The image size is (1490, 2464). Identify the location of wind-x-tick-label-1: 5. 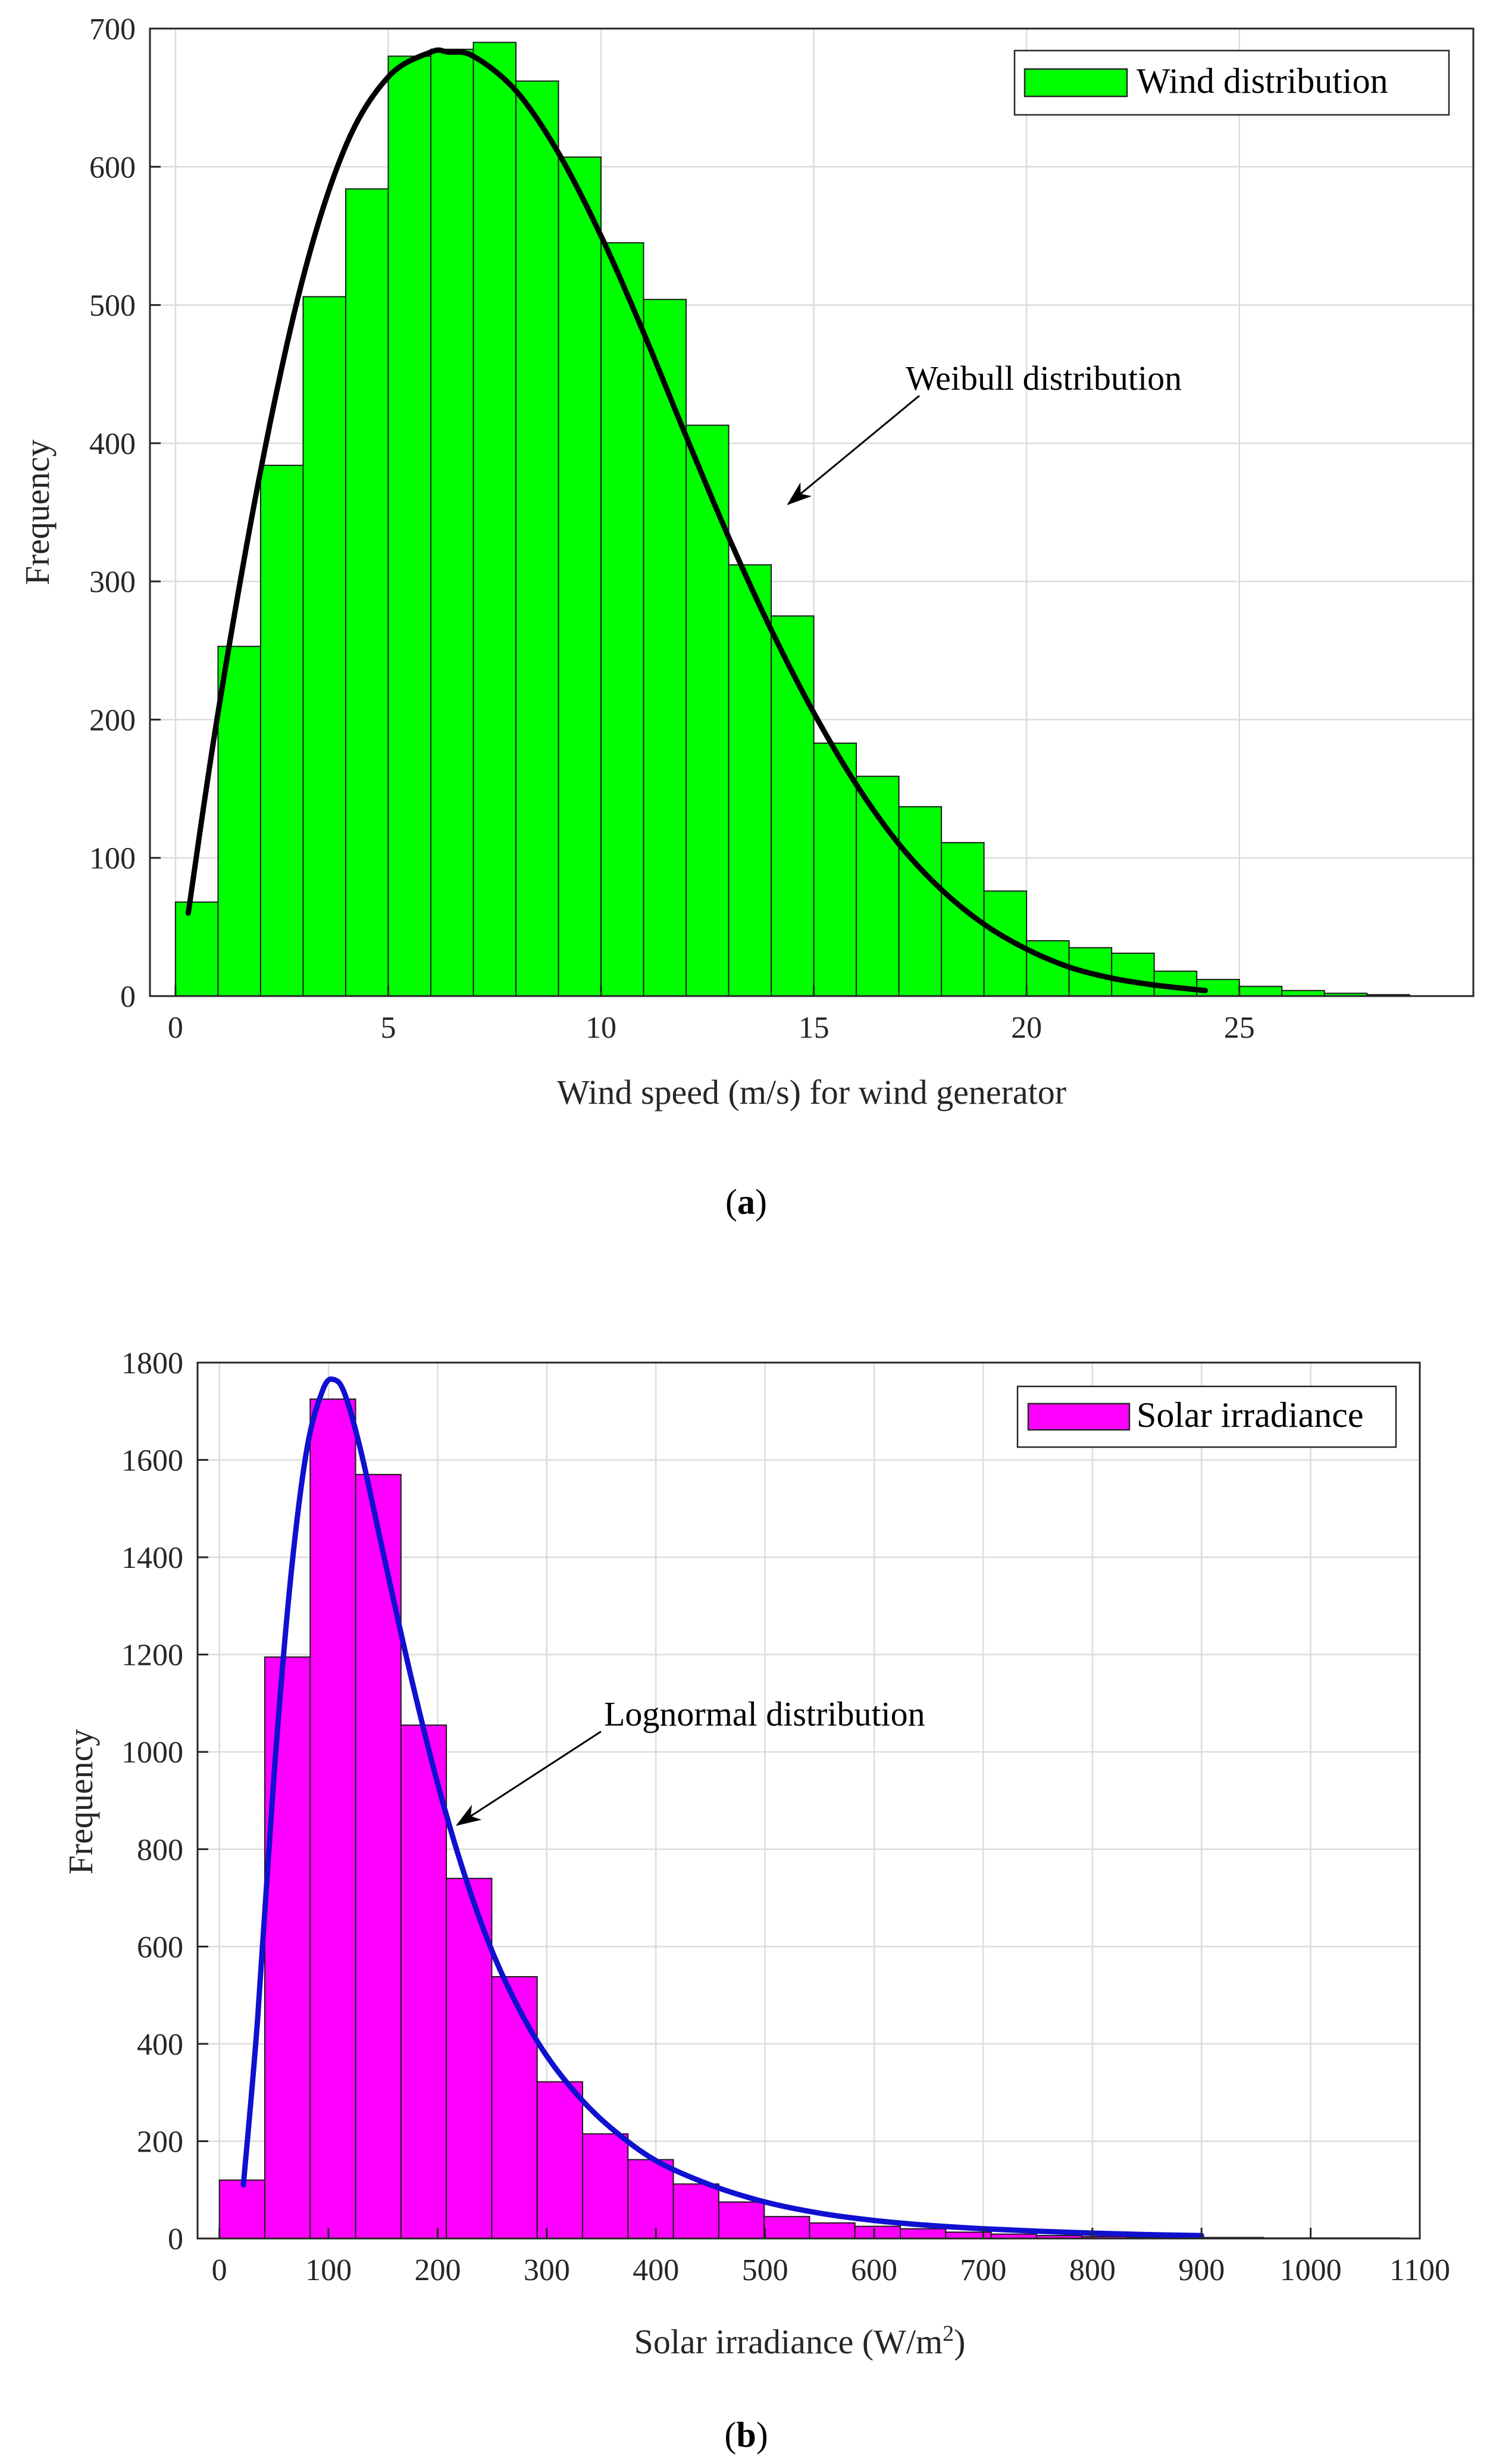
(388, 1028).